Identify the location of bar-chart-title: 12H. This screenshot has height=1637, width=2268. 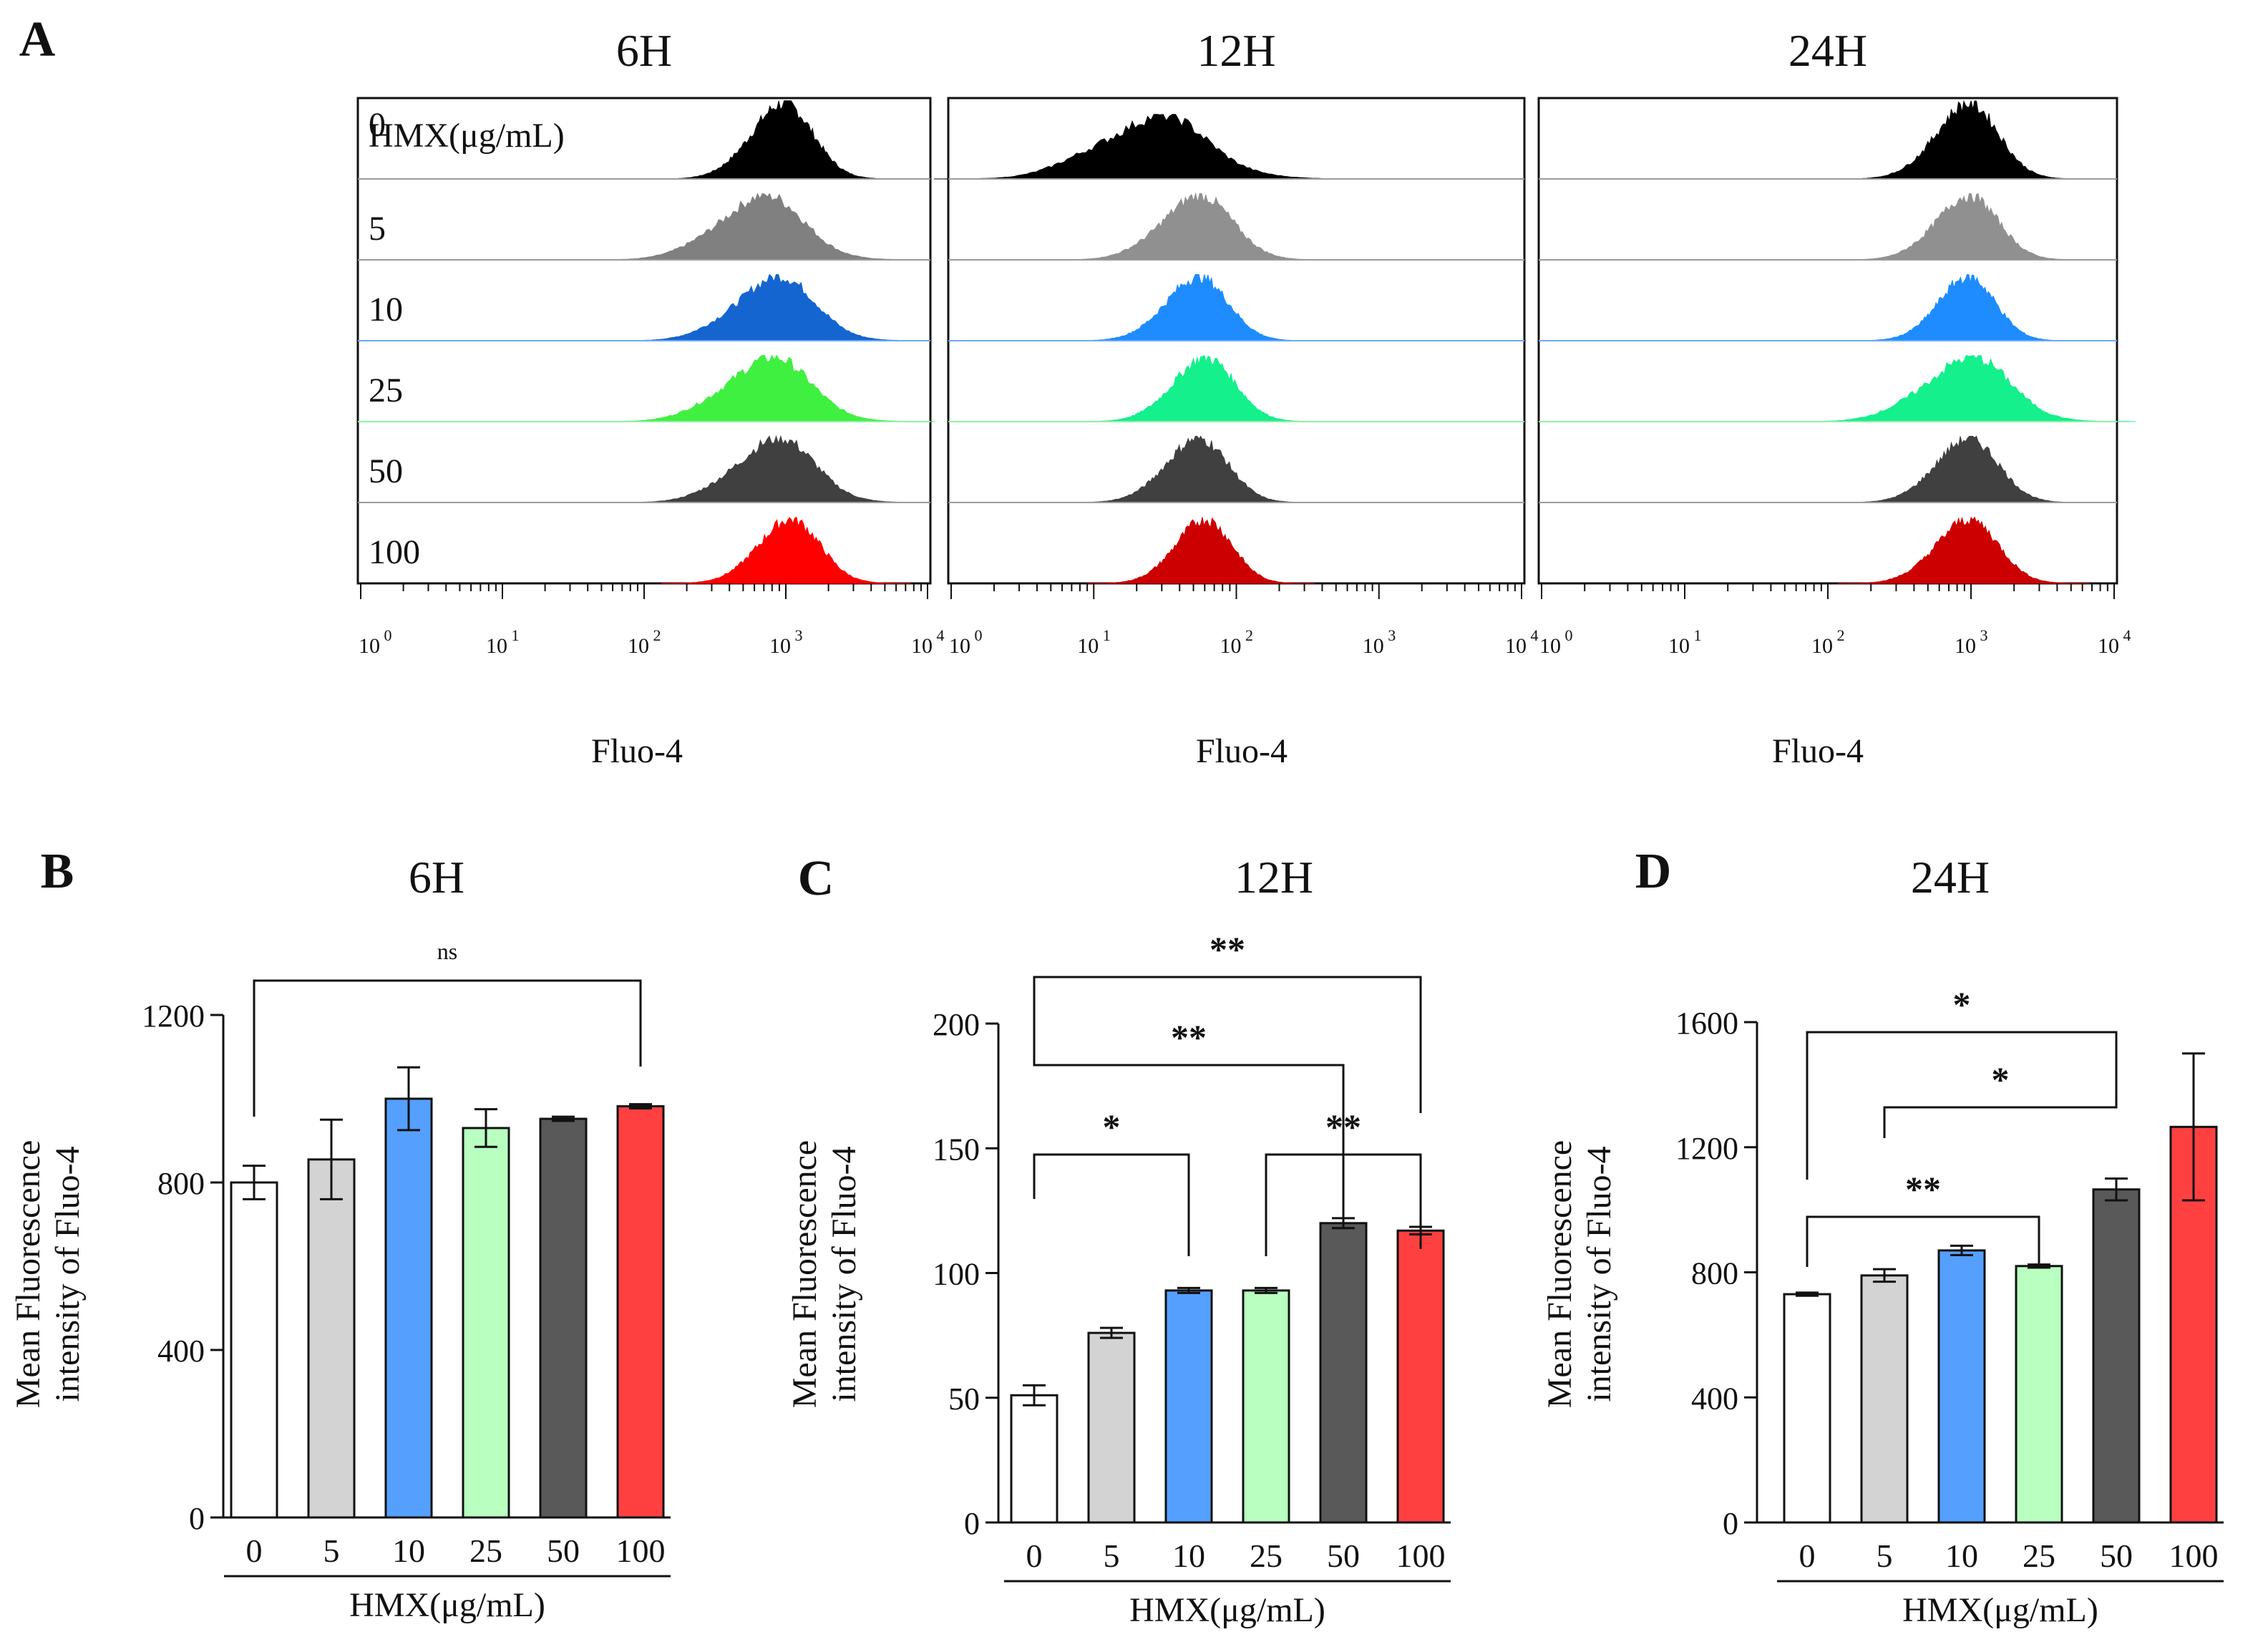
(1274, 877).